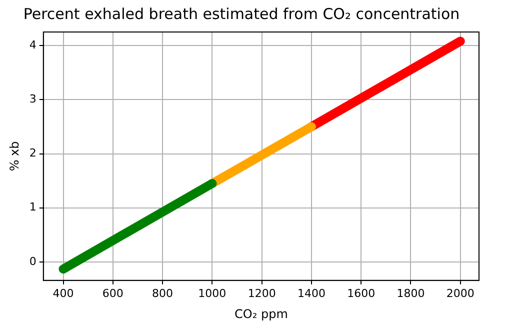 The width and height of the screenshot is (519, 328). Describe the element at coordinates (212, 293) in the screenshot. I see `x-tick-label: 1000` at that location.